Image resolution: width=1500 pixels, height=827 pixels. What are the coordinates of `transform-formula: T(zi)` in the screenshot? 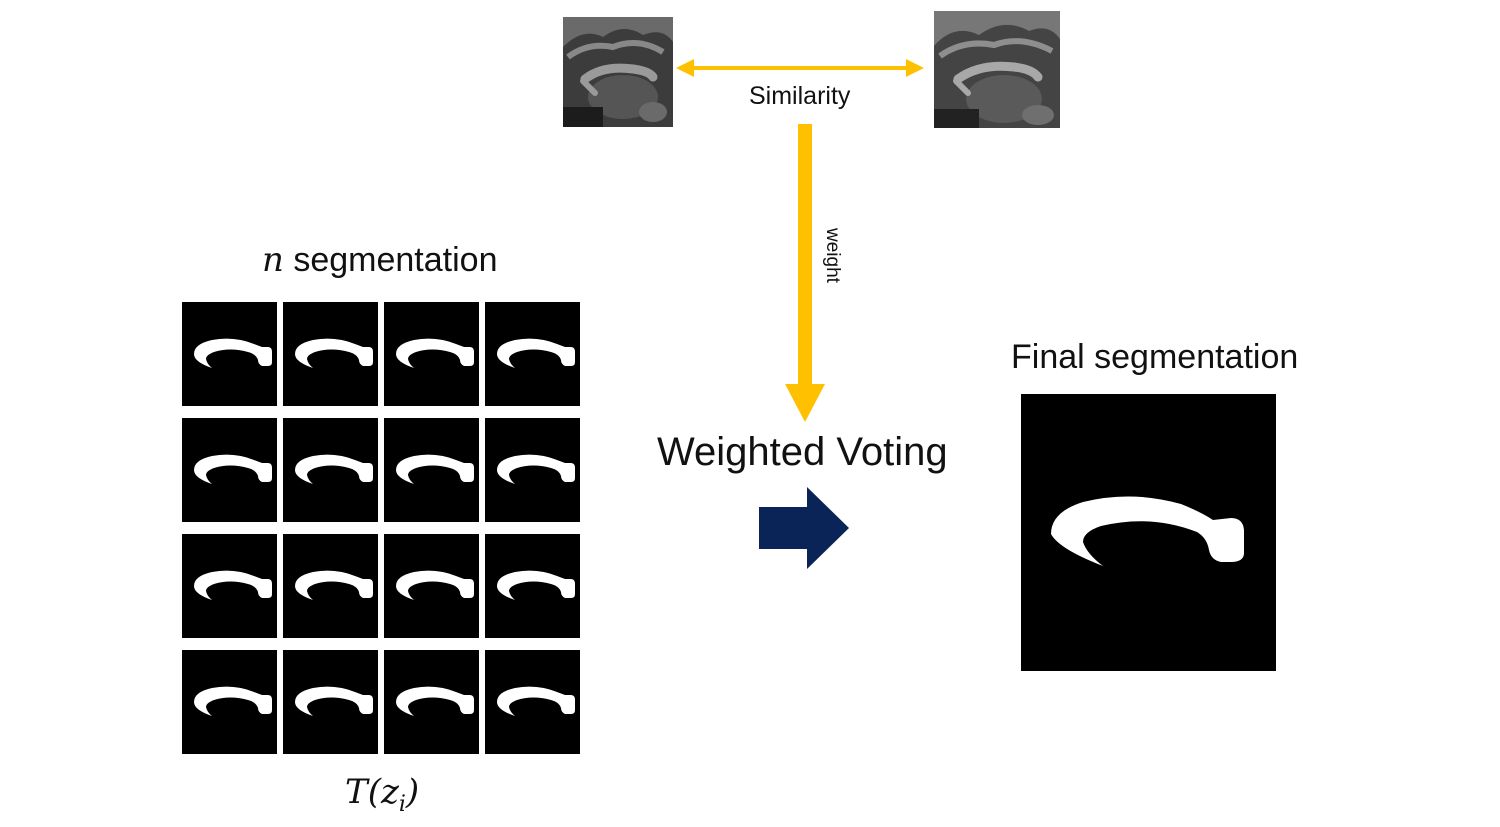 It's located at (382, 794).